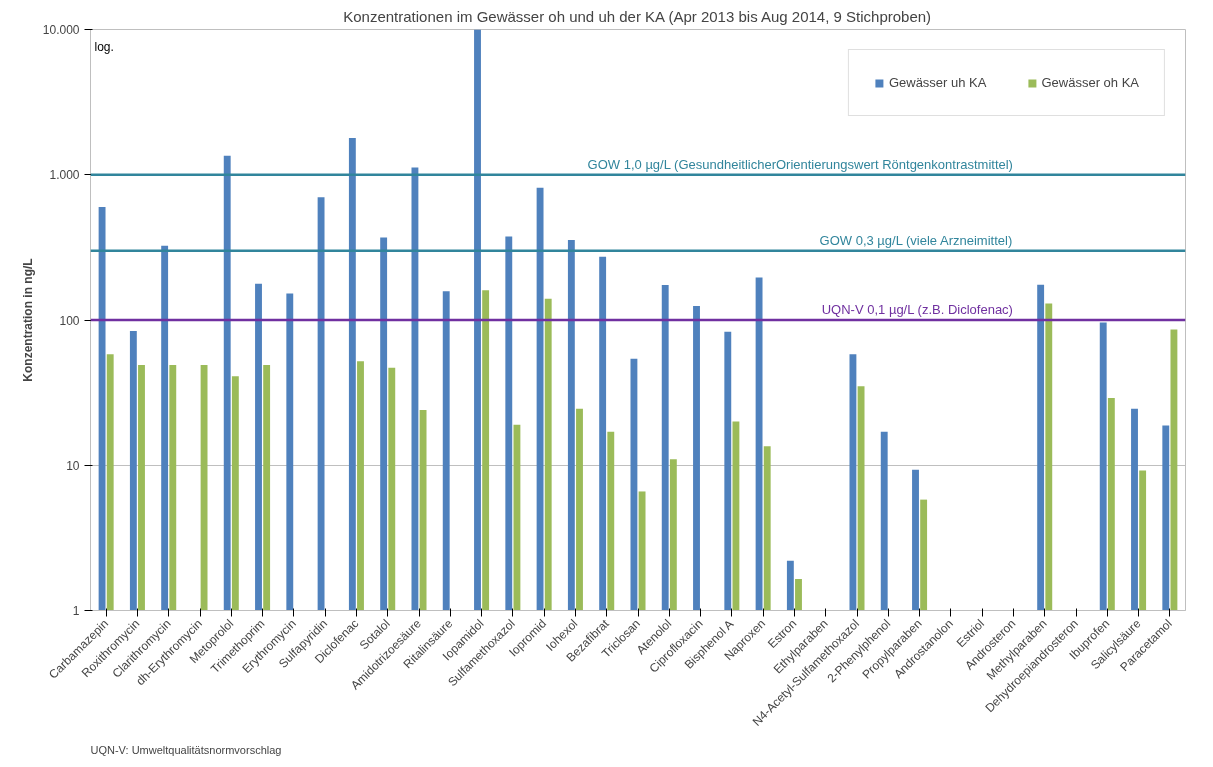 Image resolution: width=1213 pixels, height=767 pixels. What do you see at coordinates (104, 46) in the screenshot?
I see `annotation: log.` at bounding box center [104, 46].